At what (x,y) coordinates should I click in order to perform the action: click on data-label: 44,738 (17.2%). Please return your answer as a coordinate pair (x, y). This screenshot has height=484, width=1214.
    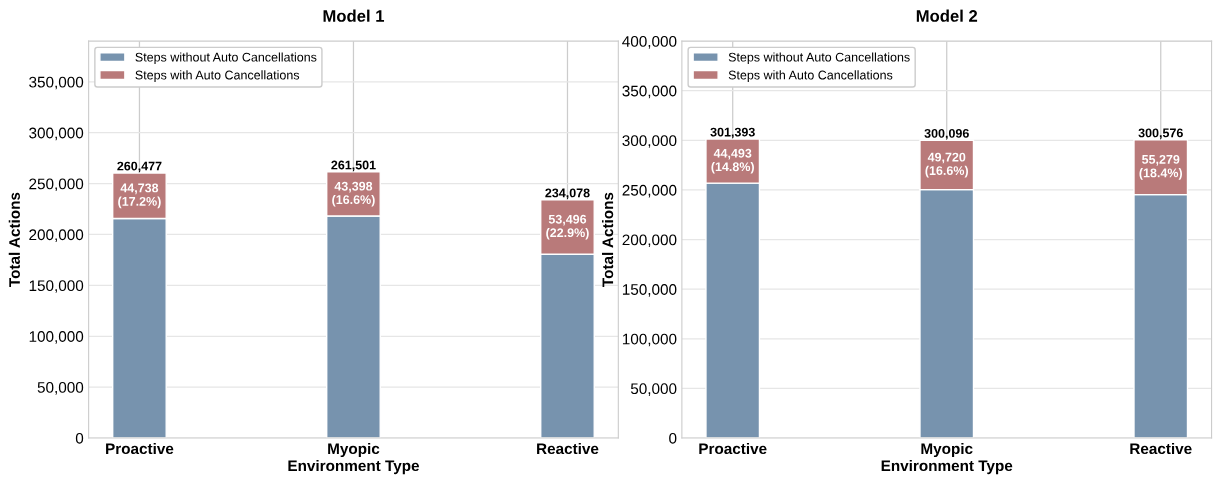
    Looking at the image, I should click on (139, 196).